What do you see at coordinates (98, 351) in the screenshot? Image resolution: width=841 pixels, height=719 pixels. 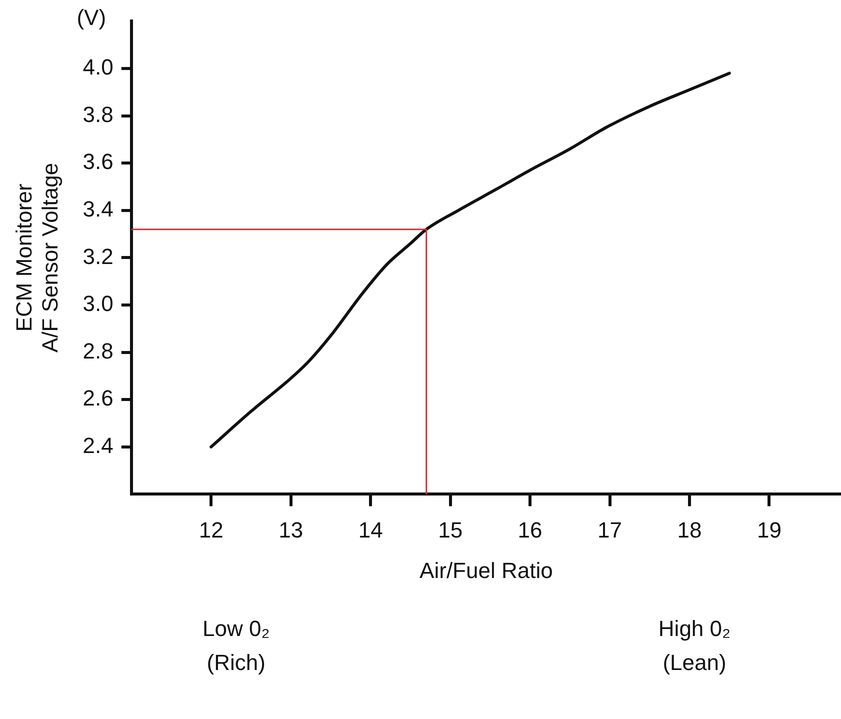 I see `y-tick-label: 2.8` at bounding box center [98, 351].